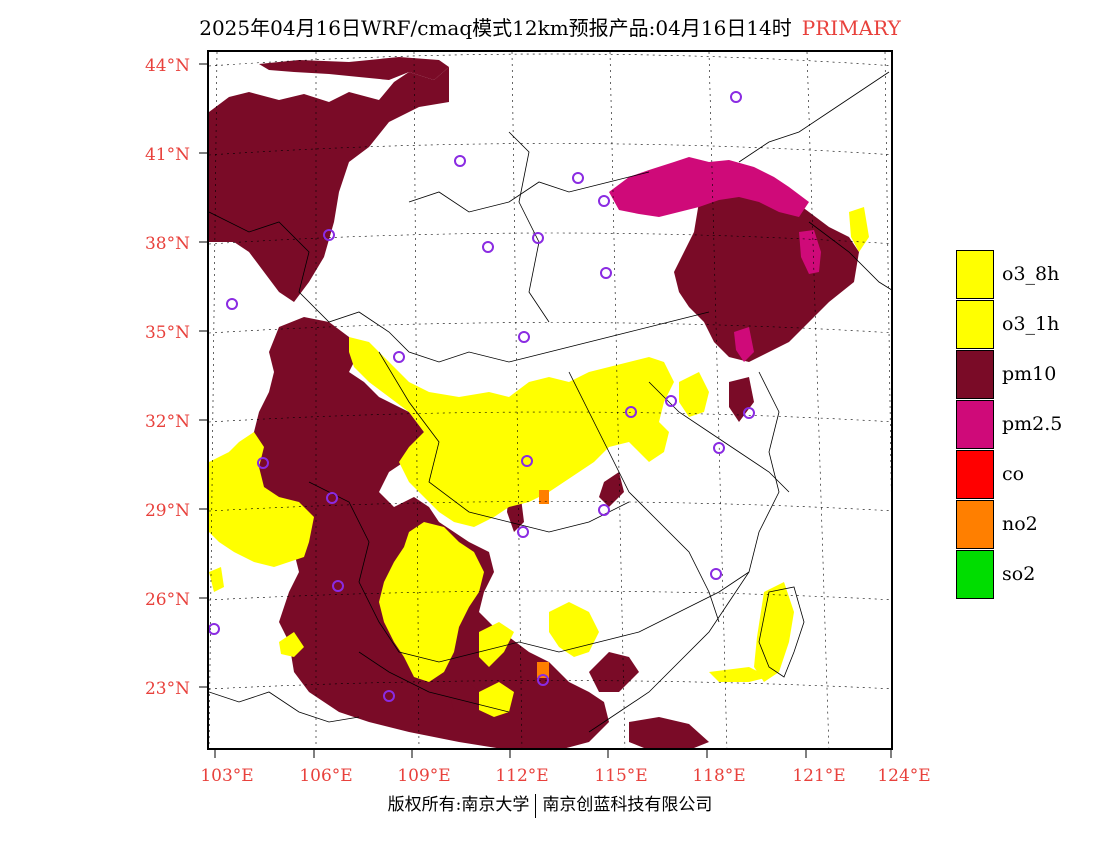 The image size is (1100, 850). Describe the element at coordinates (904, 776) in the screenshot. I see `lon-label: 124°E` at that location.